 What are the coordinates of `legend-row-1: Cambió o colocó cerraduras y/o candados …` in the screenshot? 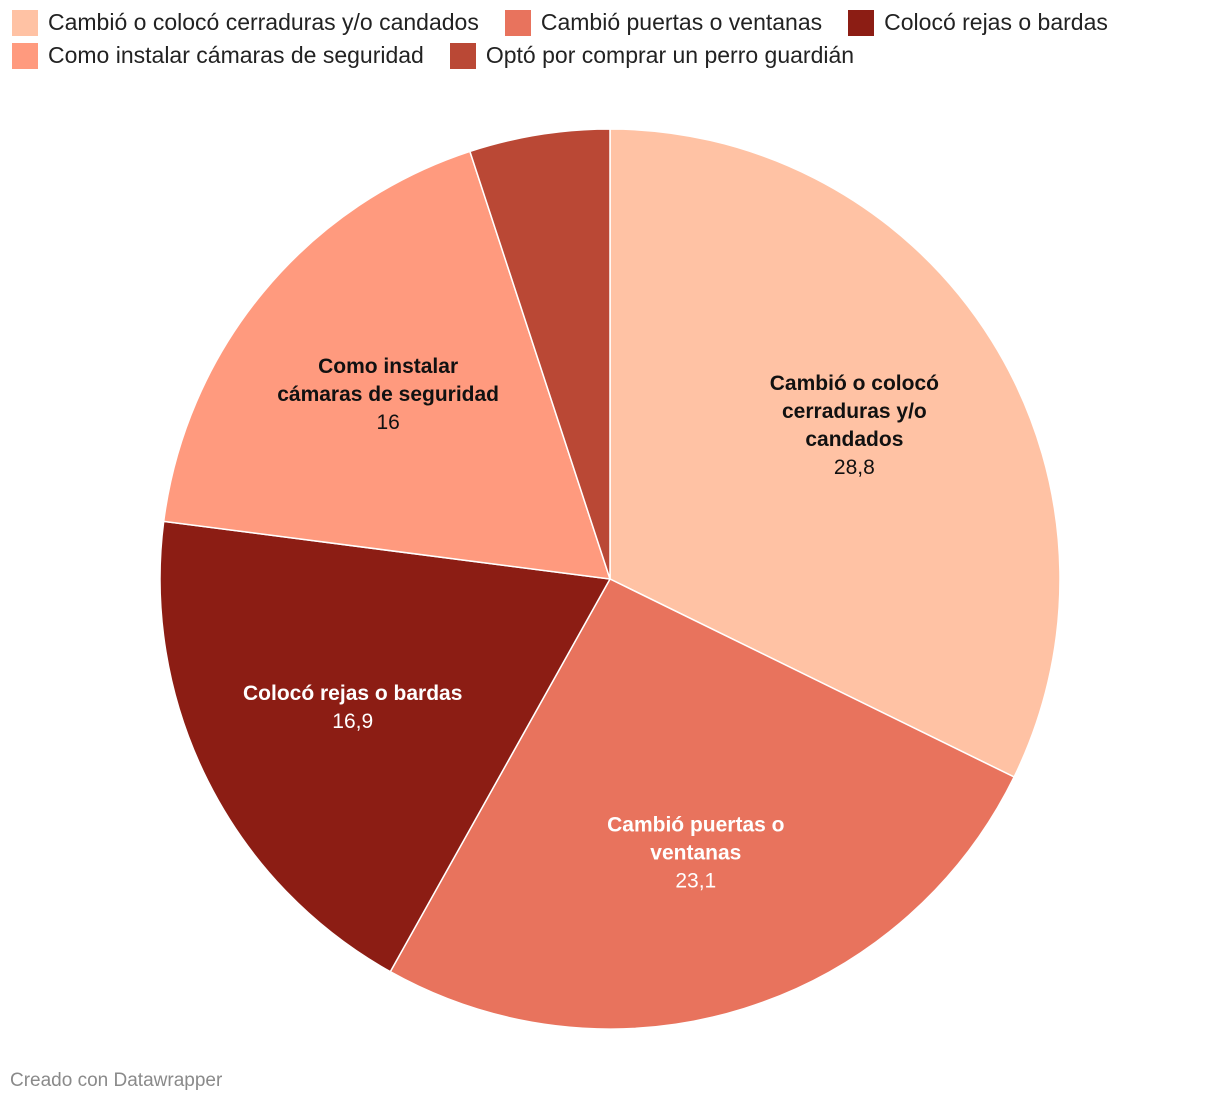 It's located at (612, 22).